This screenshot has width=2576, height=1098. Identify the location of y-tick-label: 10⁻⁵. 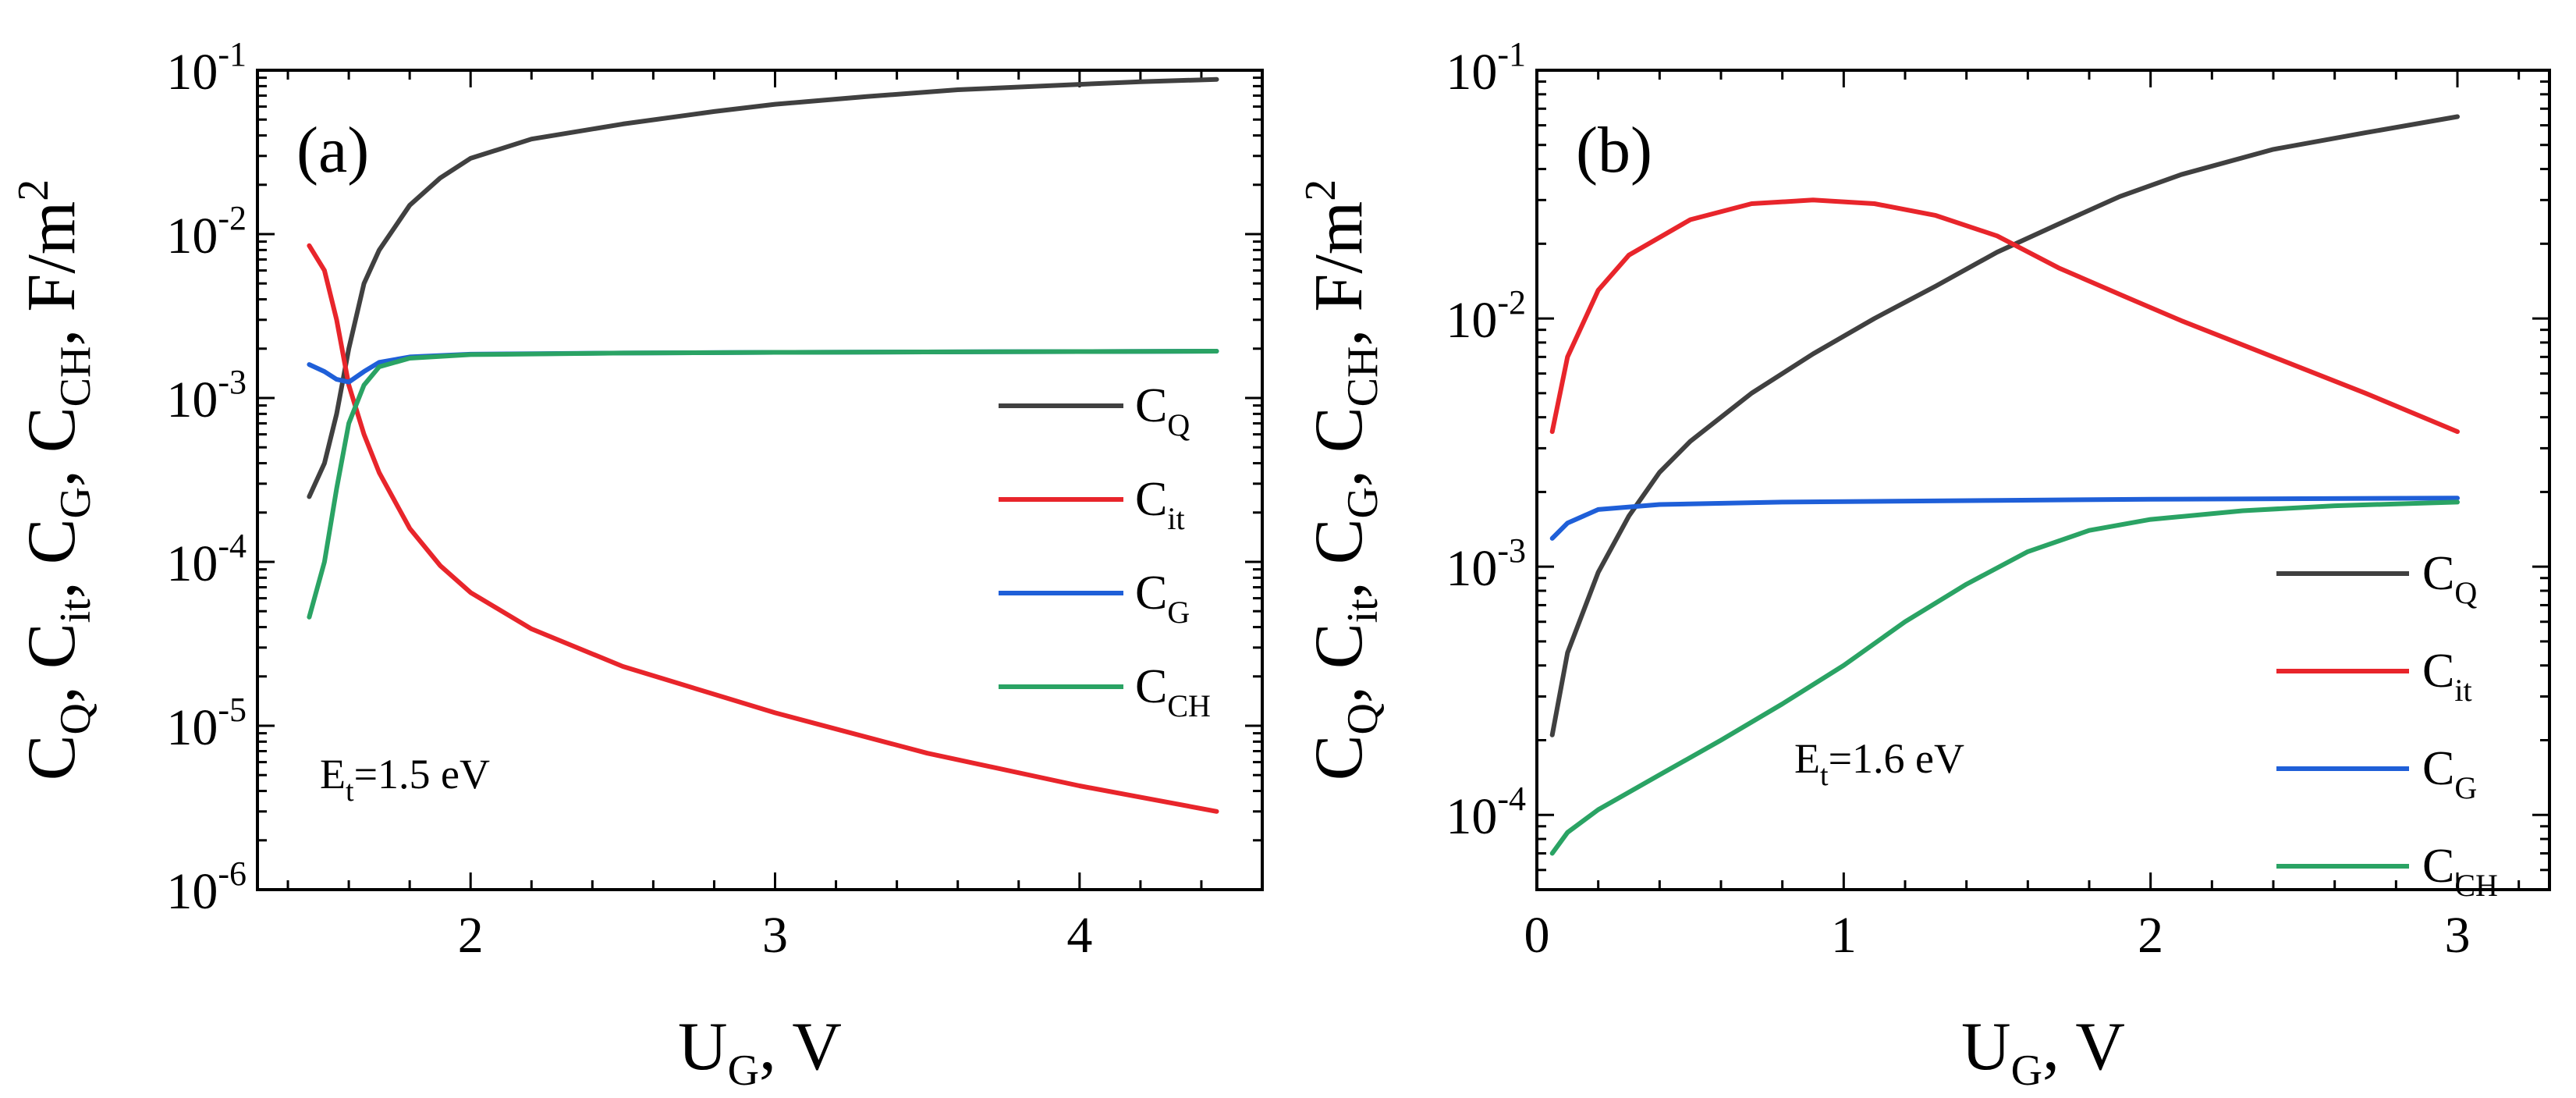
(206, 723).